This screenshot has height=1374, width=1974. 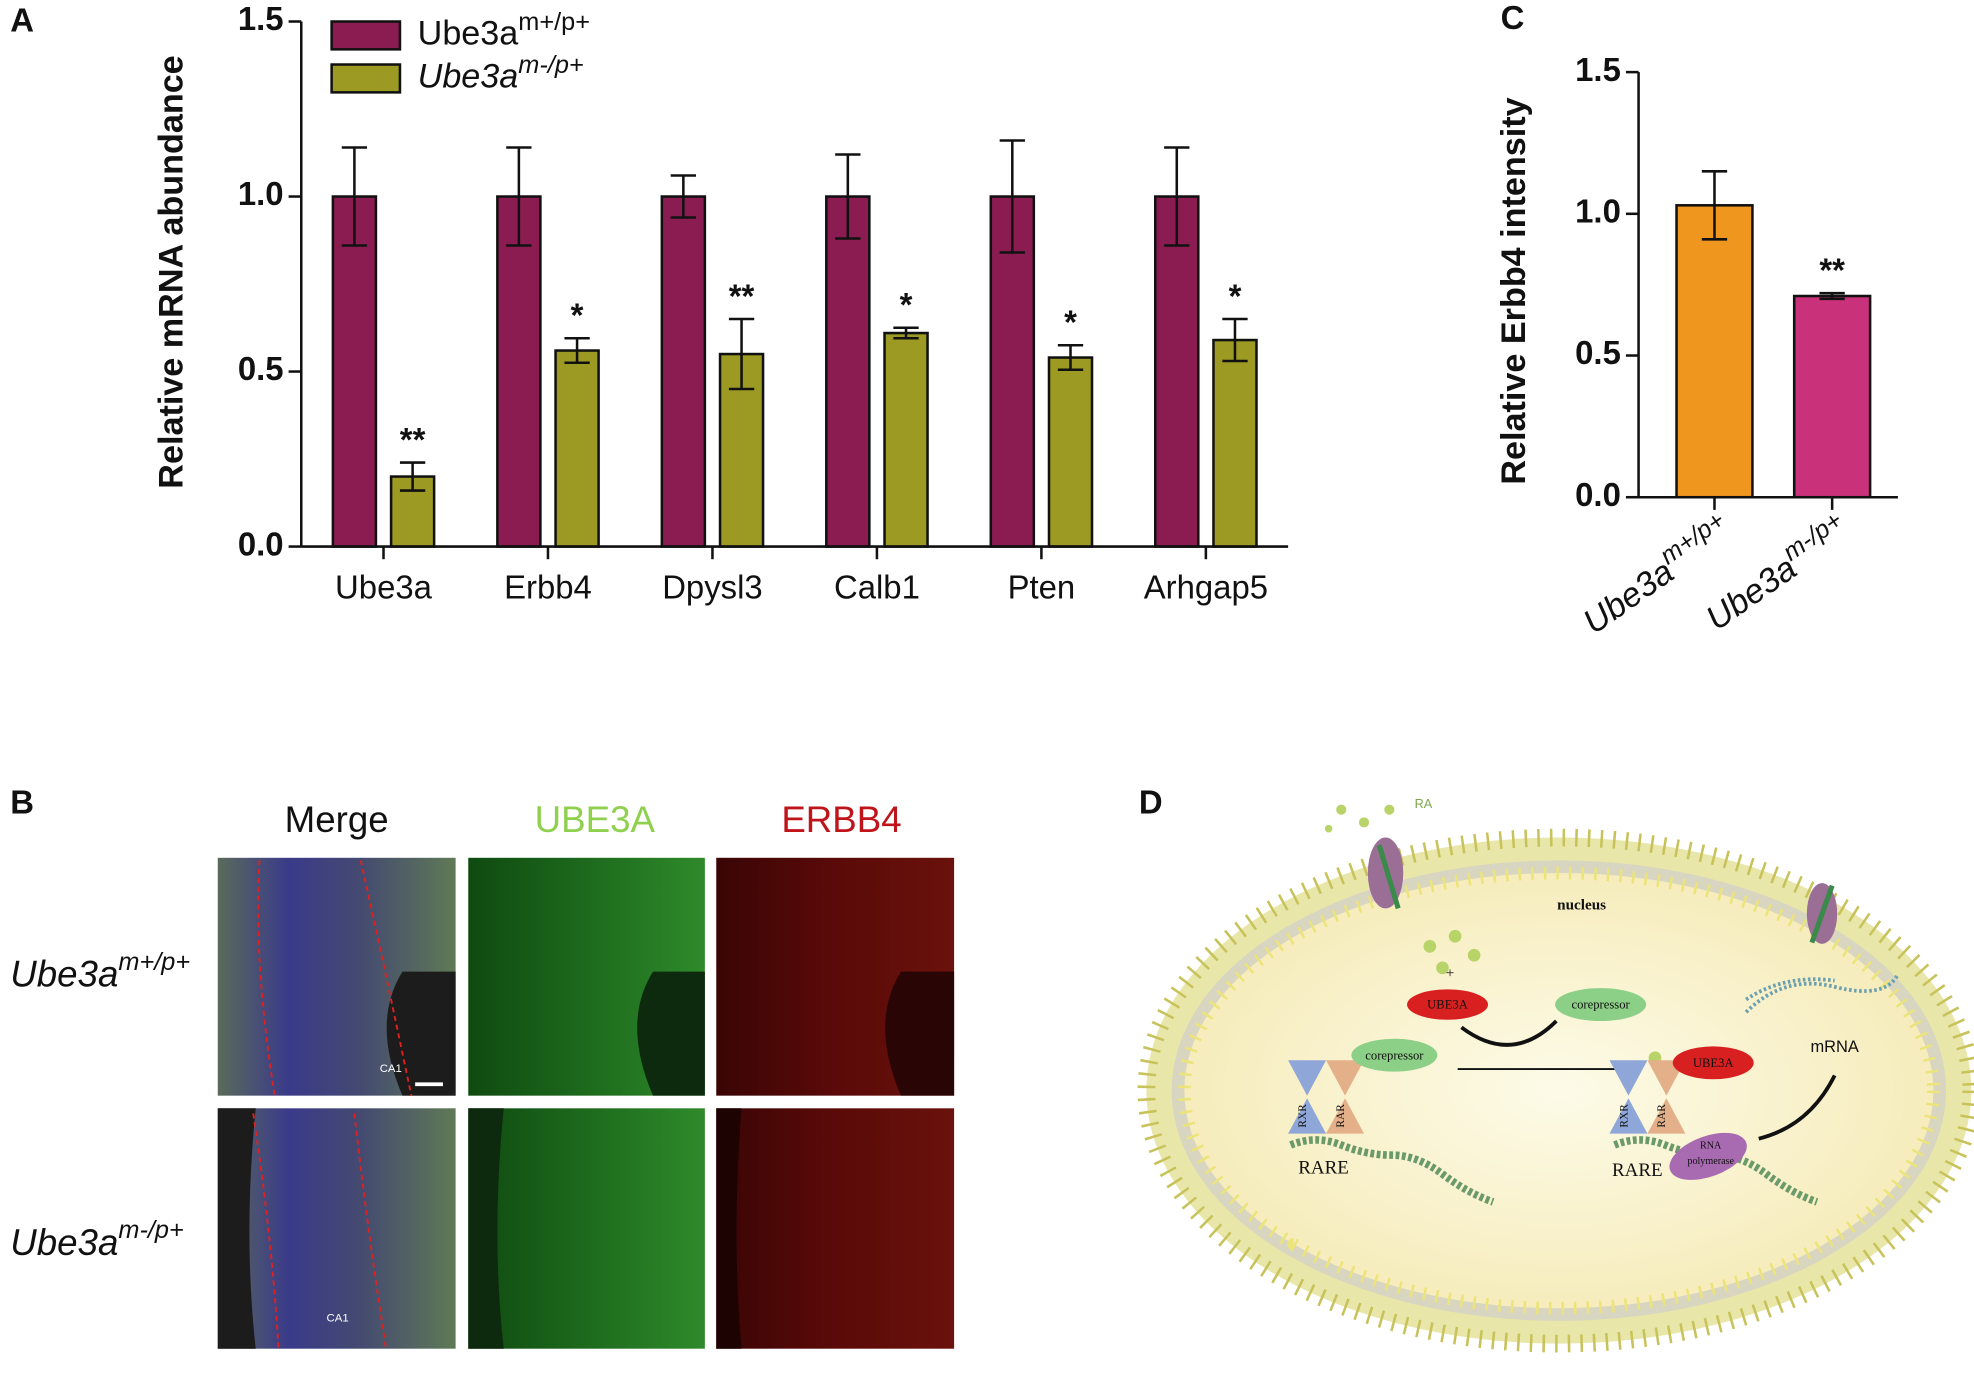 What do you see at coordinates (384, 586) in the screenshot?
I see `x-tick-label: Ube3a` at bounding box center [384, 586].